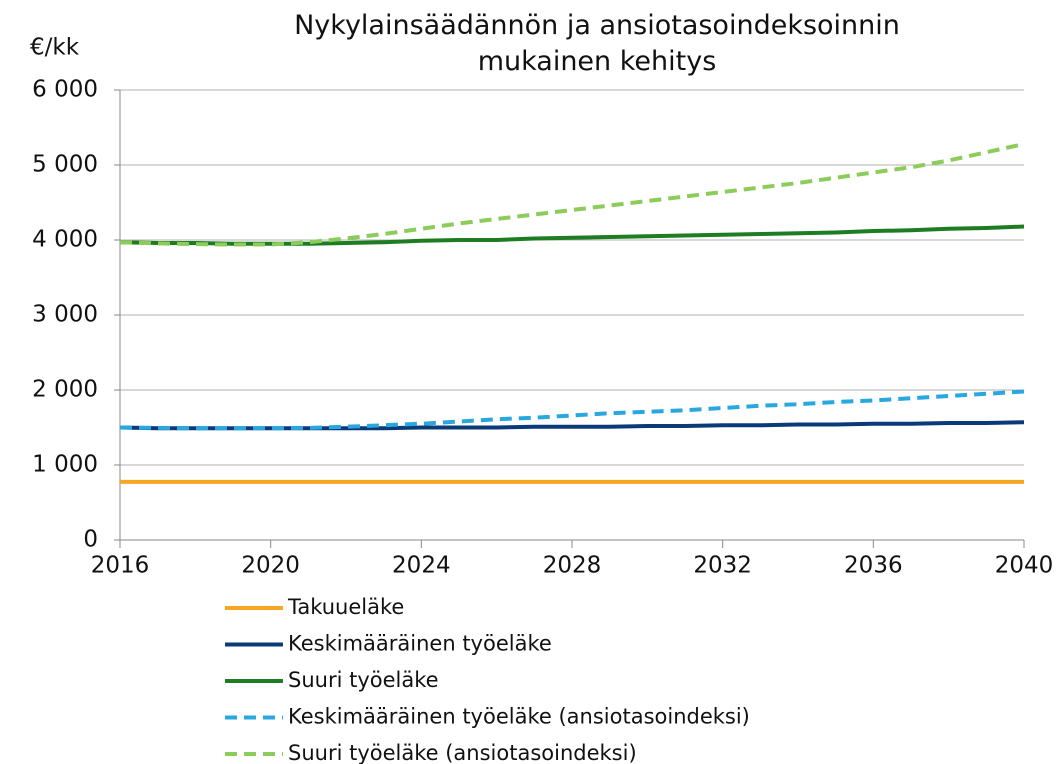 This screenshot has width=1059, height=764. Describe the element at coordinates (65, 390) in the screenshot. I see `y-tick-label: 2 000` at that location.